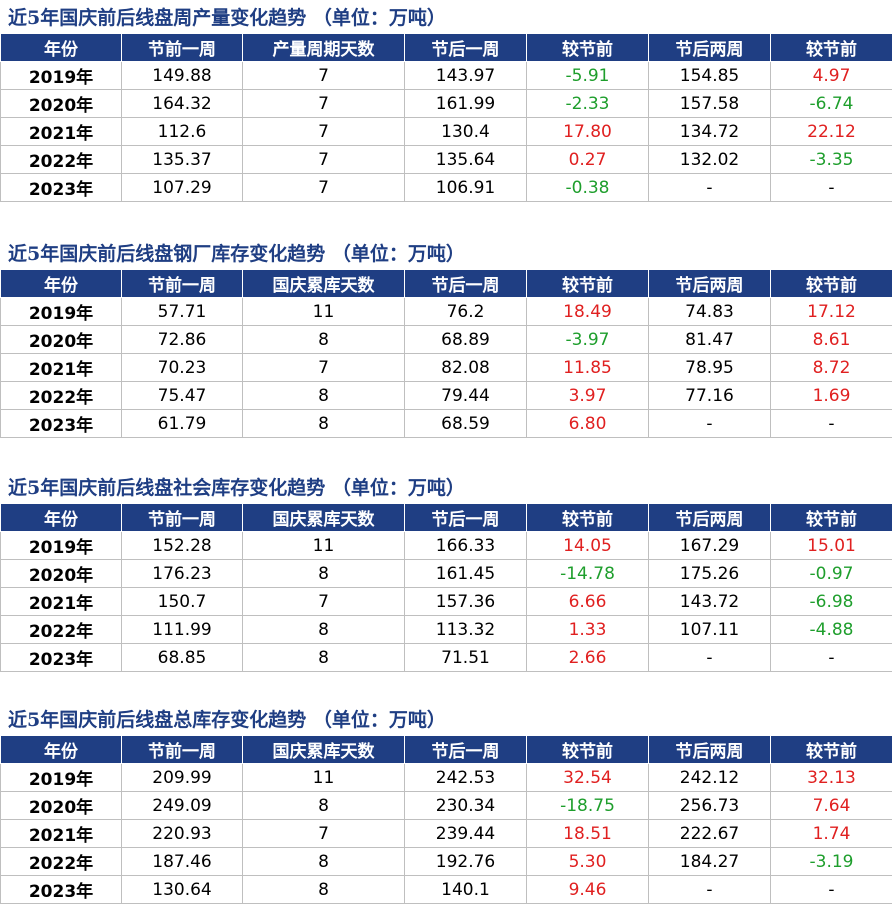 The width and height of the screenshot is (892, 904). I want to click on value-cell: 187.46, so click(182, 862).